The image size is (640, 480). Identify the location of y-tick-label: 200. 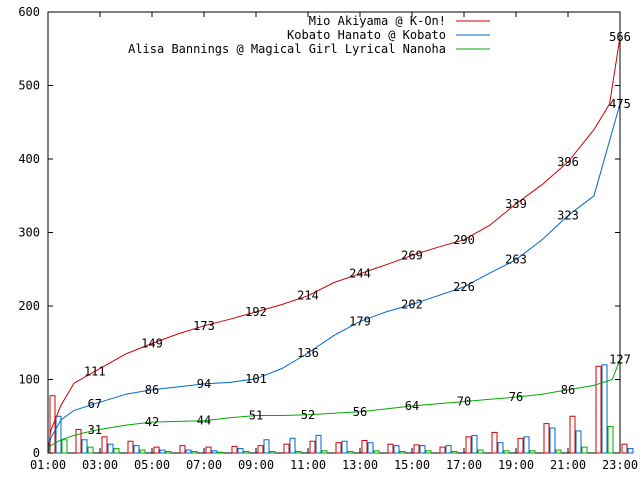
(29, 306).